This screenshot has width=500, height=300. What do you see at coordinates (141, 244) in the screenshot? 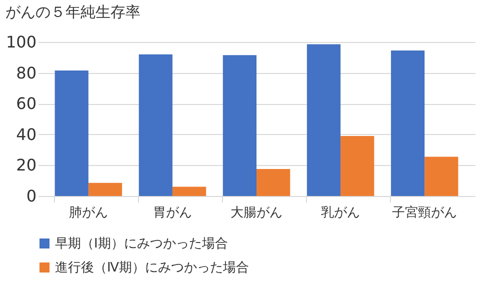
I see `legend-label: 早期（Ⅰ期）にみつかった場合` at bounding box center [141, 244].